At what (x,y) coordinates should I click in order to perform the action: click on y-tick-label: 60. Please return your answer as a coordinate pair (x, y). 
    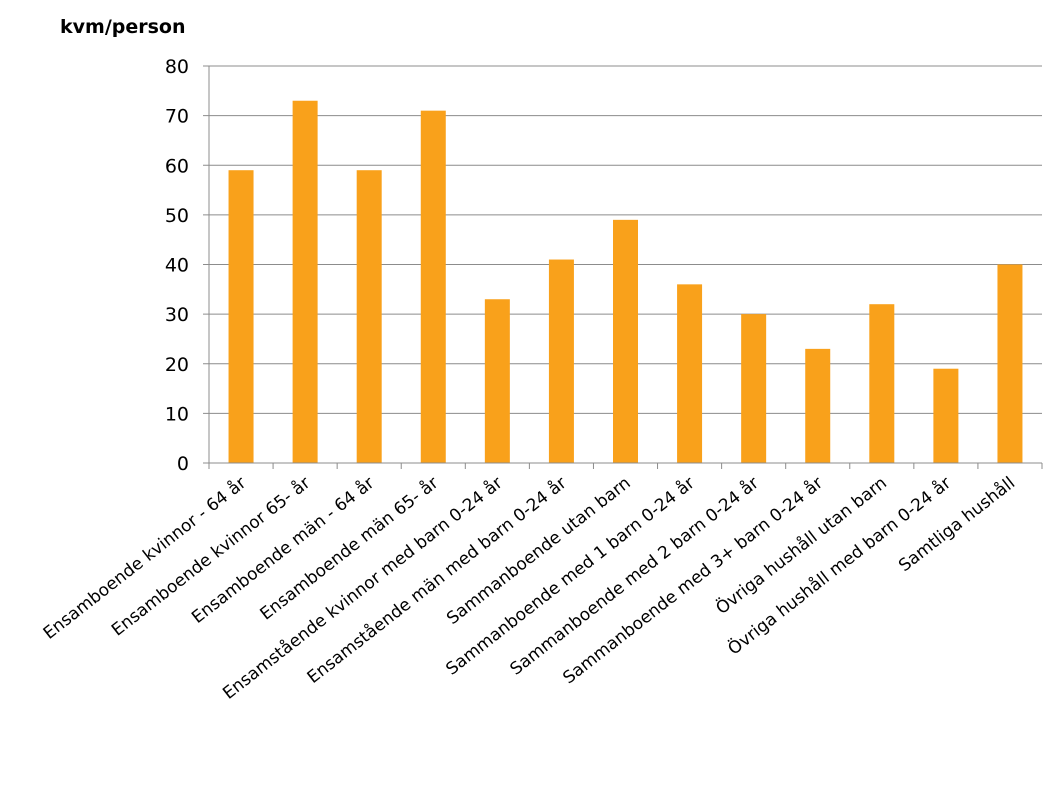
    Looking at the image, I should click on (177, 166).